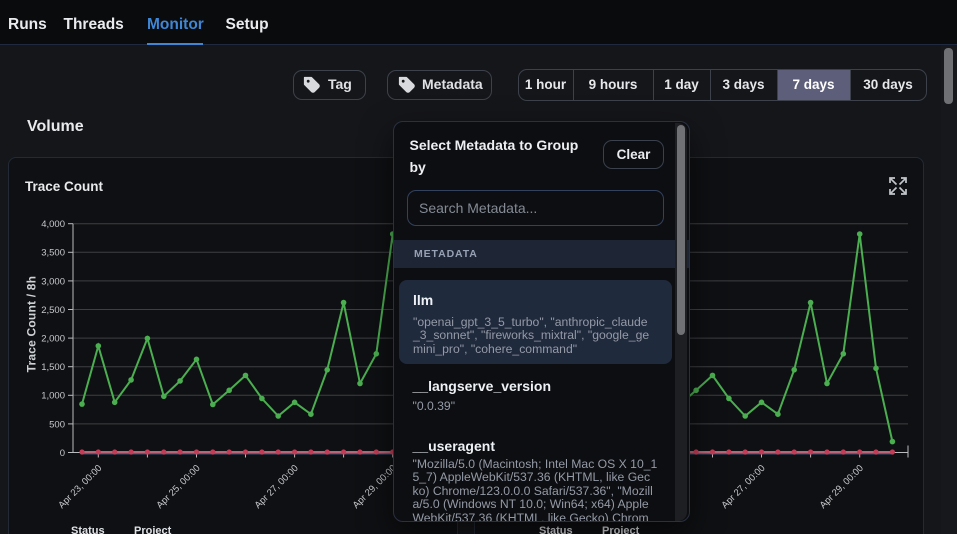  Describe the element at coordinates (53, 339) in the screenshot. I see `svg-text: 2,000` at that location.